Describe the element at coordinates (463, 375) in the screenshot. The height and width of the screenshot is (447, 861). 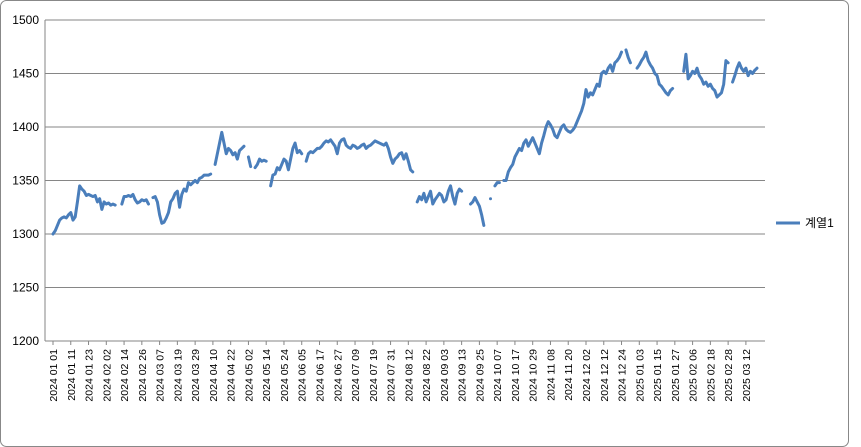
I see `x-tick-label: 2024 09 13` at that location.